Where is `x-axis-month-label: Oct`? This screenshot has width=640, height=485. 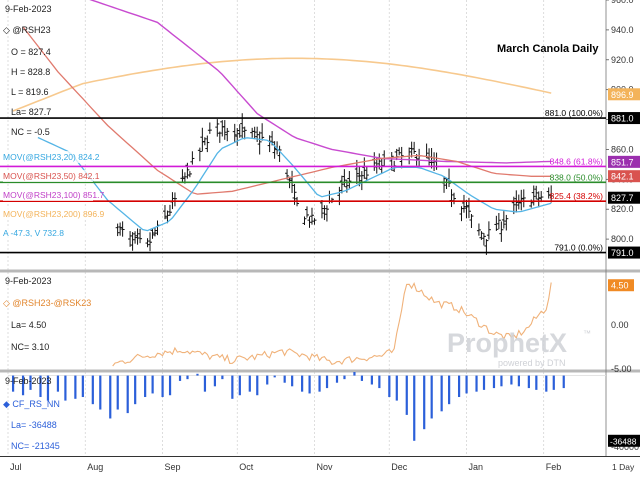
x-axis-month-label: Oct is located at coordinates (246, 467).